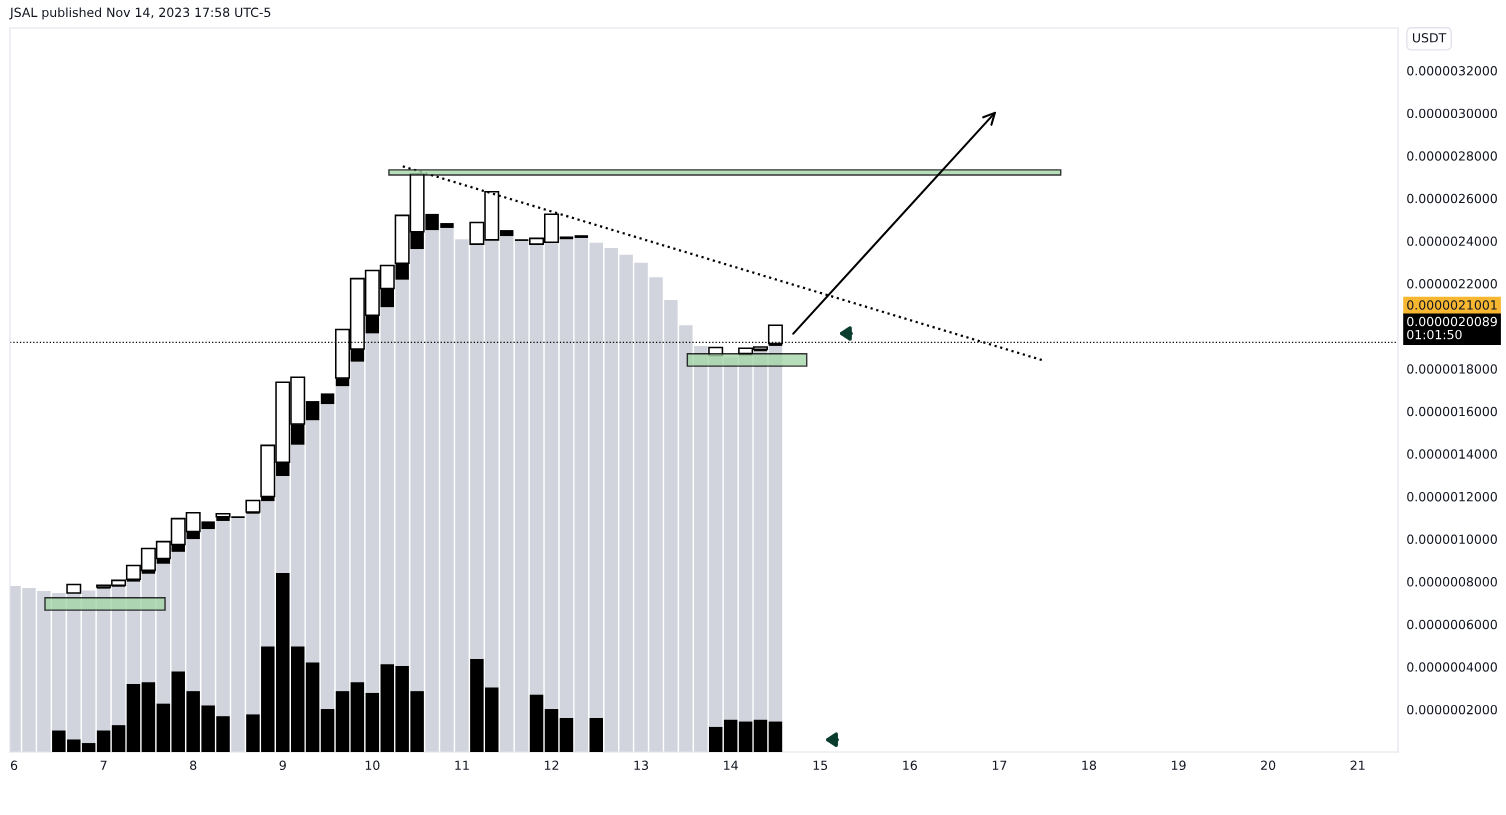 The image size is (1506, 815). I want to click on x-tick-label: 21, so click(1357, 765).